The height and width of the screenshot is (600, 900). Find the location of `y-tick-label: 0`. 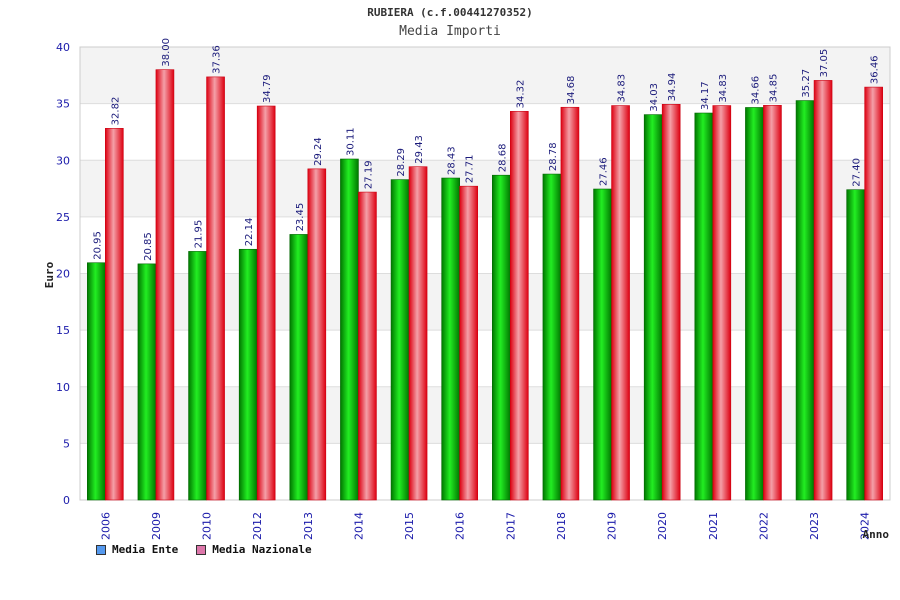

y-tick-label: 0 is located at coordinates (66, 500).